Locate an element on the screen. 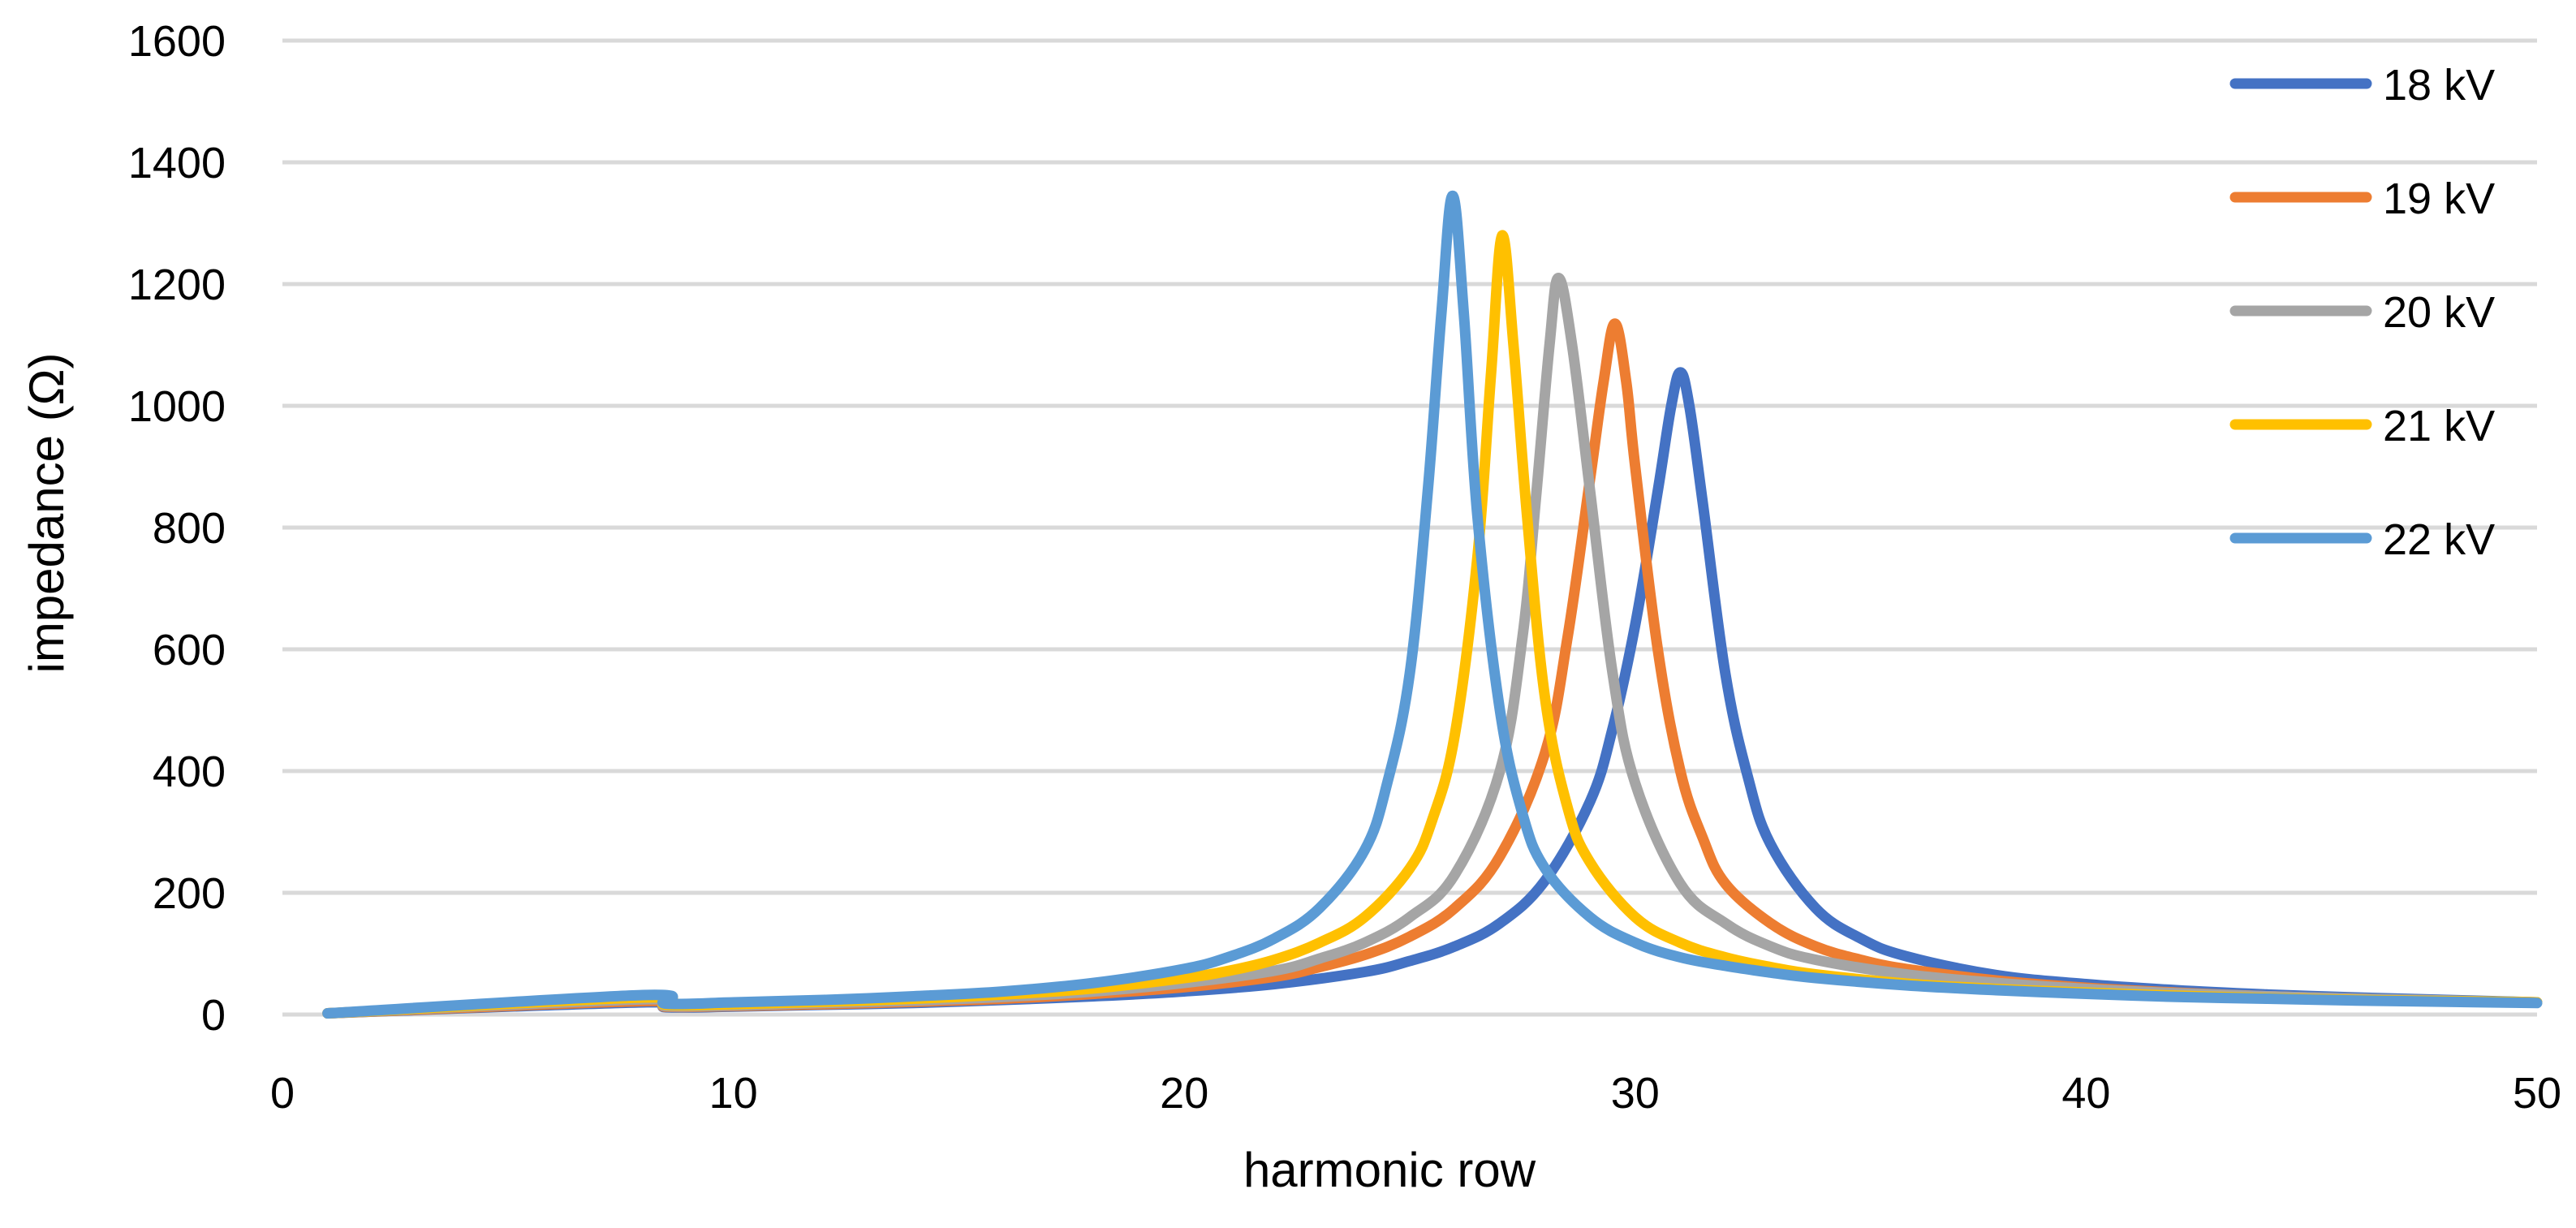  x-tick-labels: 0 10 20 30 40 50 is located at coordinates (1416, 1093).